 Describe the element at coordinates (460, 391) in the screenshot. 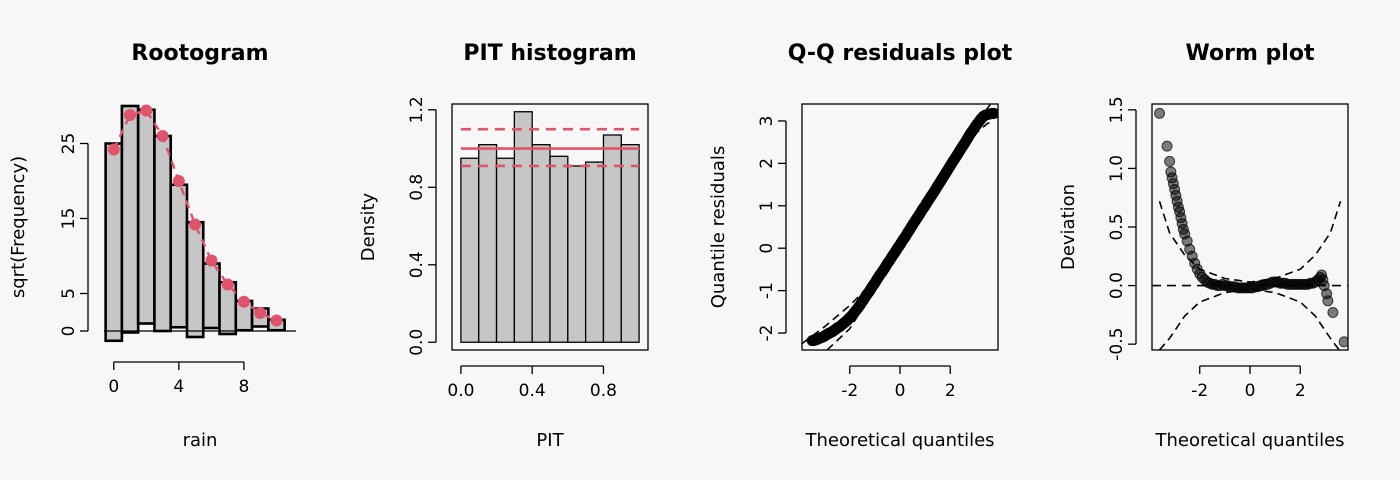

I see `x-tick-label: 0.0` at that location.